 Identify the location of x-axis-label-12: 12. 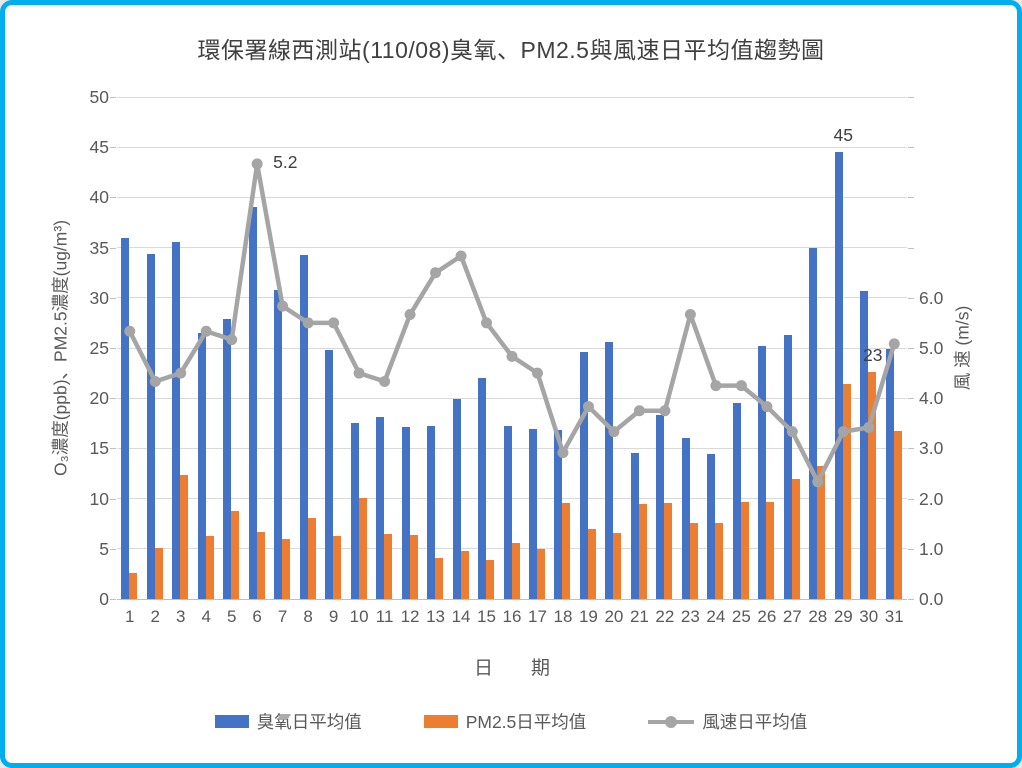
(410, 616).